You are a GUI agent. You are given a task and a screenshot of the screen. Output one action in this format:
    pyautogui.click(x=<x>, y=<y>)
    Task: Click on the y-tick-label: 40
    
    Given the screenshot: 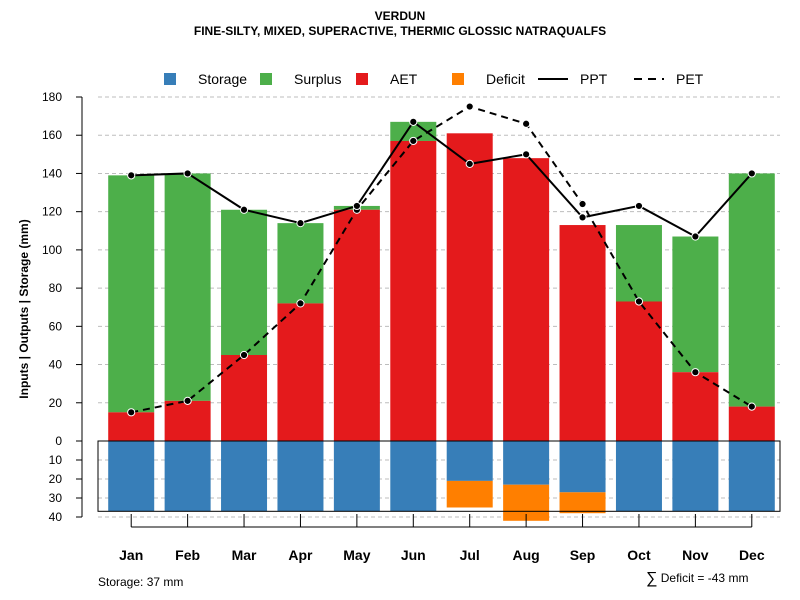 What is the action you would take?
    pyautogui.click(x=56, y=365)
    